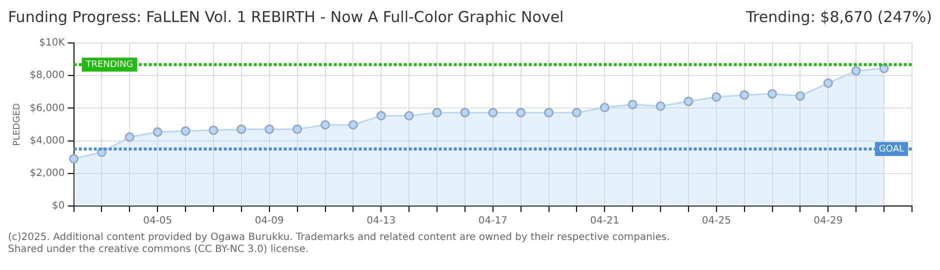  I want to click on y-tick-label: $2,000, so click(47, 173).